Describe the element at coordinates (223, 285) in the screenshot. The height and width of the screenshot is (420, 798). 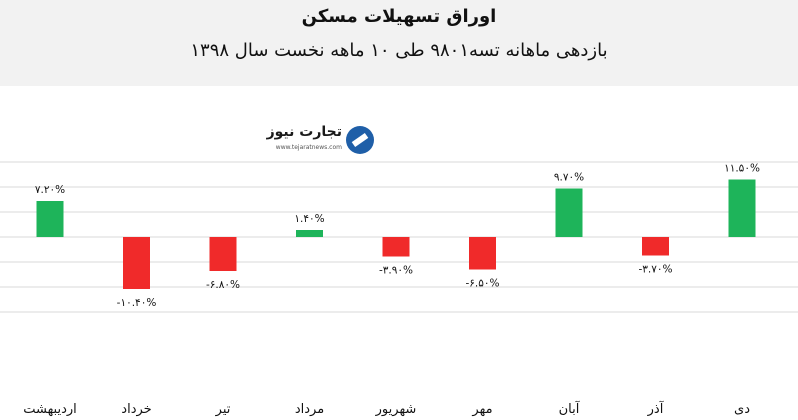
I see `data-label: -۶.۸۰%` at that location.